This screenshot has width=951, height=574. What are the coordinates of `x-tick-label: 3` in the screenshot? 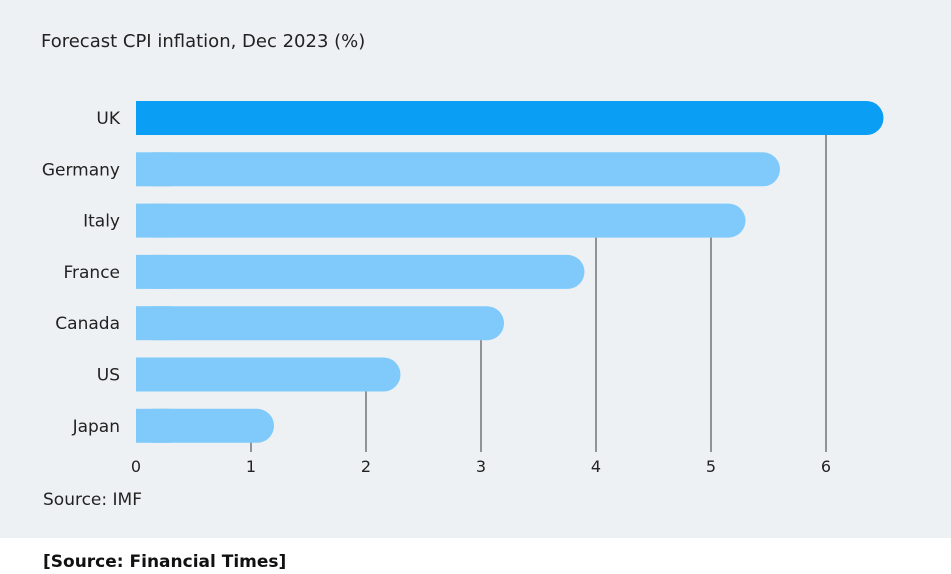 It's located at (481, 466).